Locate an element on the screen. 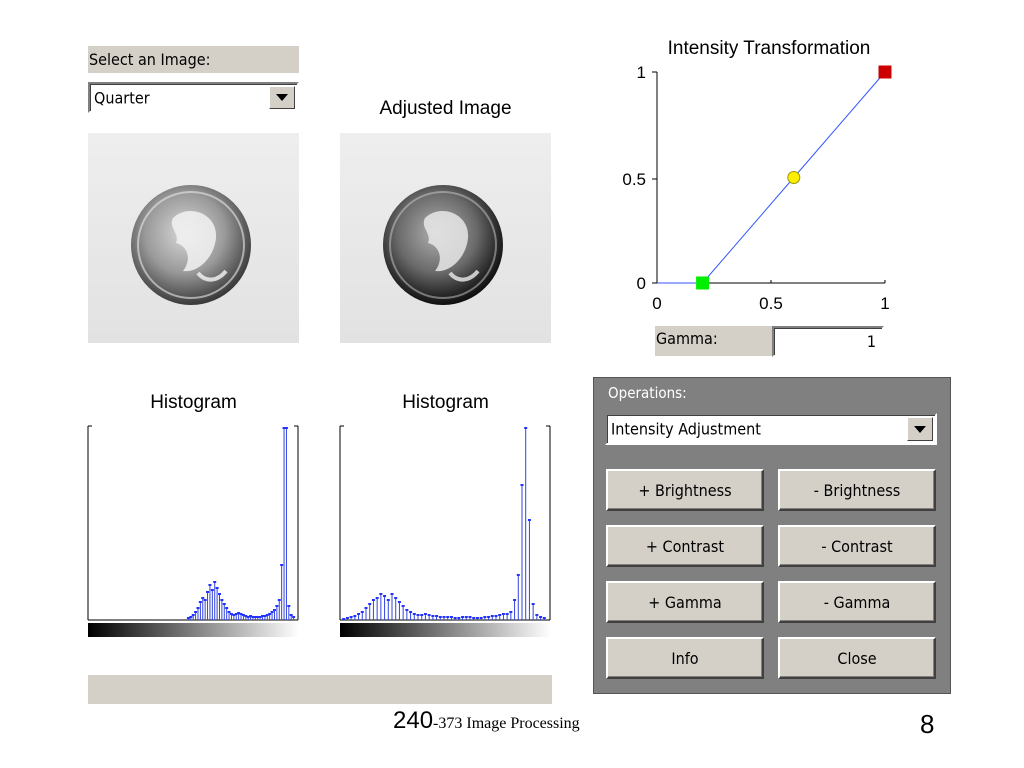  minus-gamma-button: - Gamma is located at coordinates (857, 602).